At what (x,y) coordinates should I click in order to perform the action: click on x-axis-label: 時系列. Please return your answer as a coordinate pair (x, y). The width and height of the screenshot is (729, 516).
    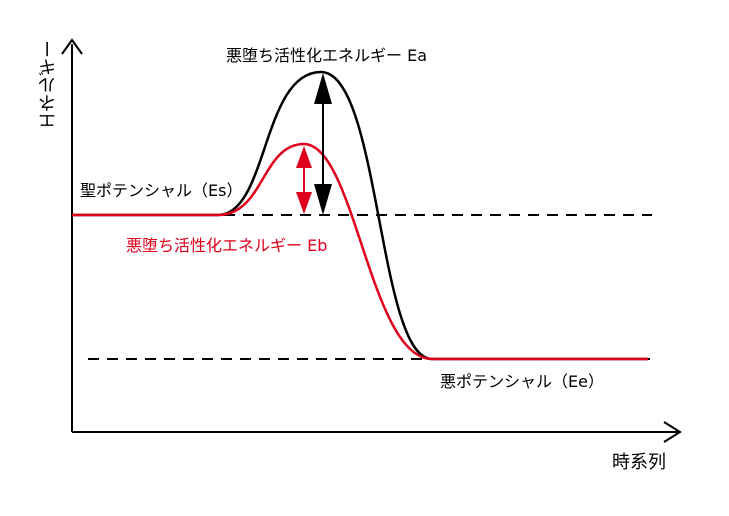
    Looking at the image, I should click on (639, 462).